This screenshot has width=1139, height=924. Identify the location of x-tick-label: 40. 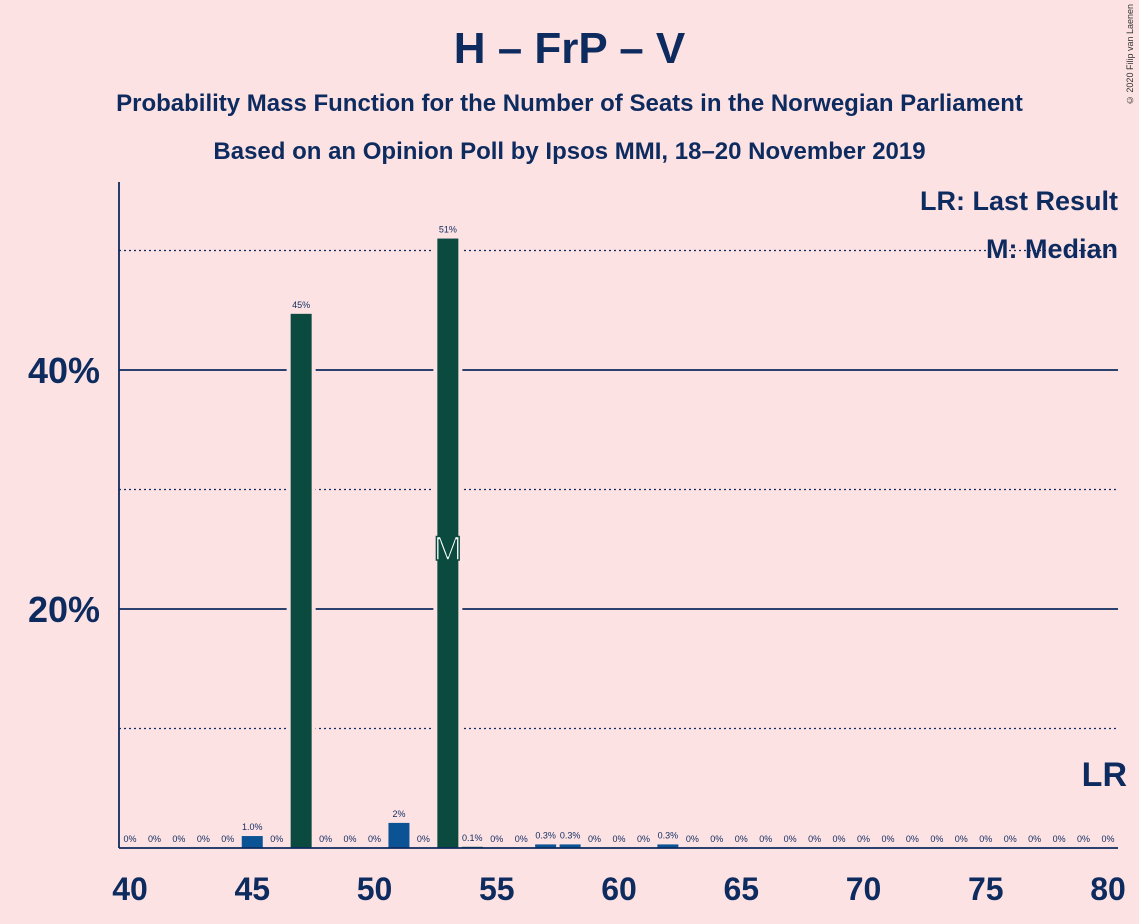
(130, 889).